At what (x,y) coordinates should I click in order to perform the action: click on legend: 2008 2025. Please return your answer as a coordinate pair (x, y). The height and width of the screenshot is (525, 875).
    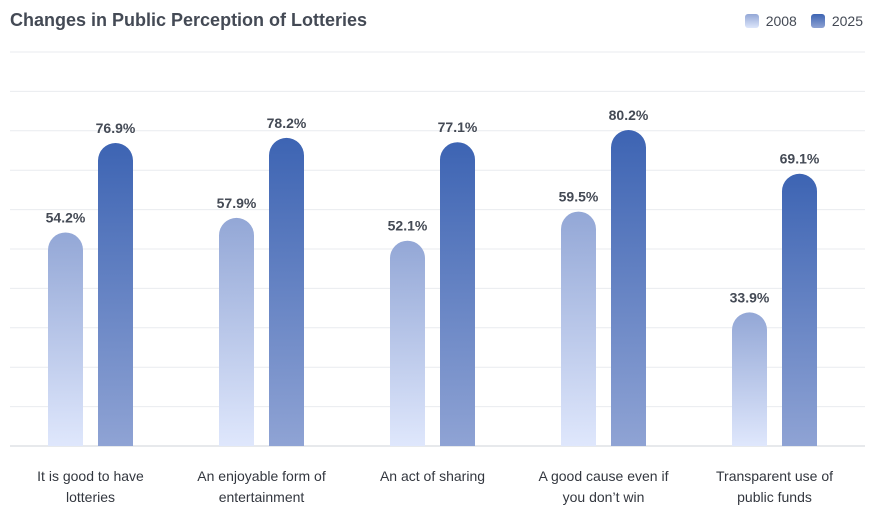
    Looking at the image, I should click on (797, 21).